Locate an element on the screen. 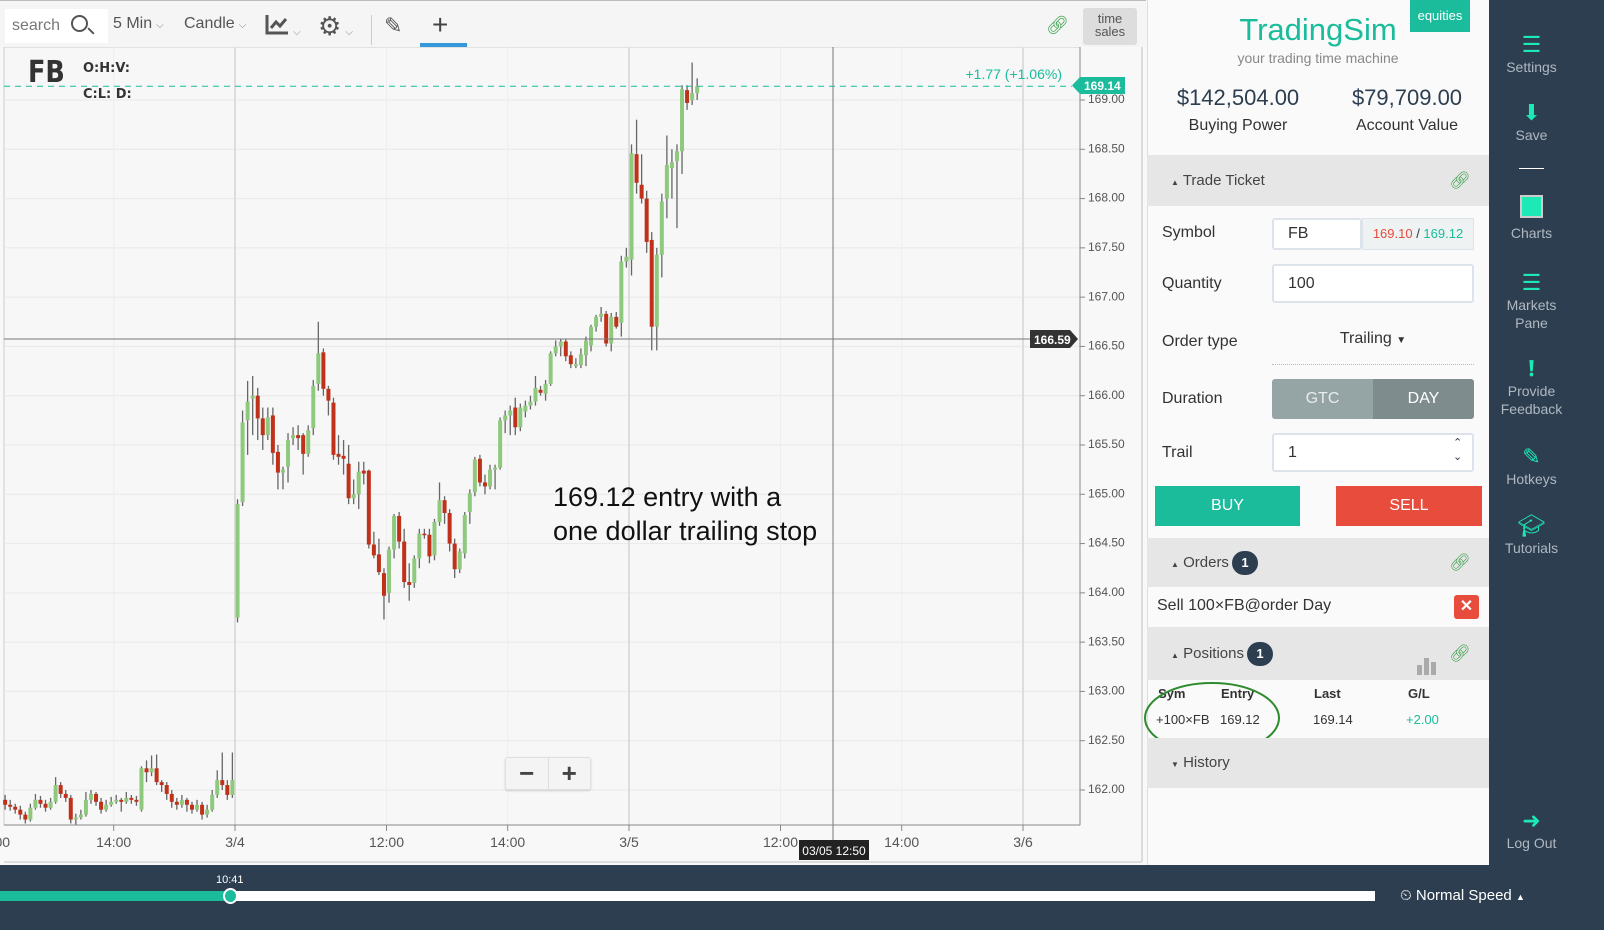 This screenshot has width=1604, height=930. buy-button: BUY is located at coordinates (1227, 506).